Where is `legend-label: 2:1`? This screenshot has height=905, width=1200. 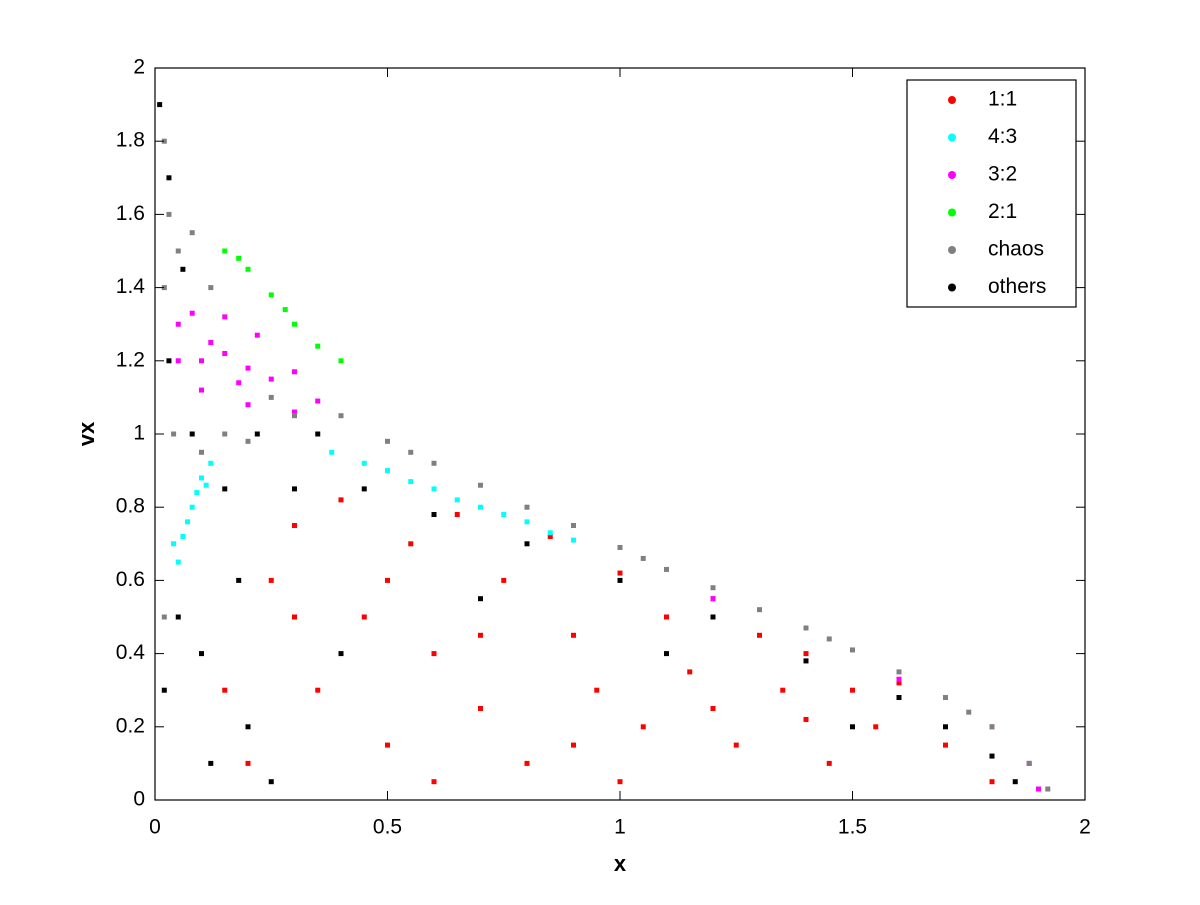 legend-label: 2:1 is located at coordinates (1002, 211).